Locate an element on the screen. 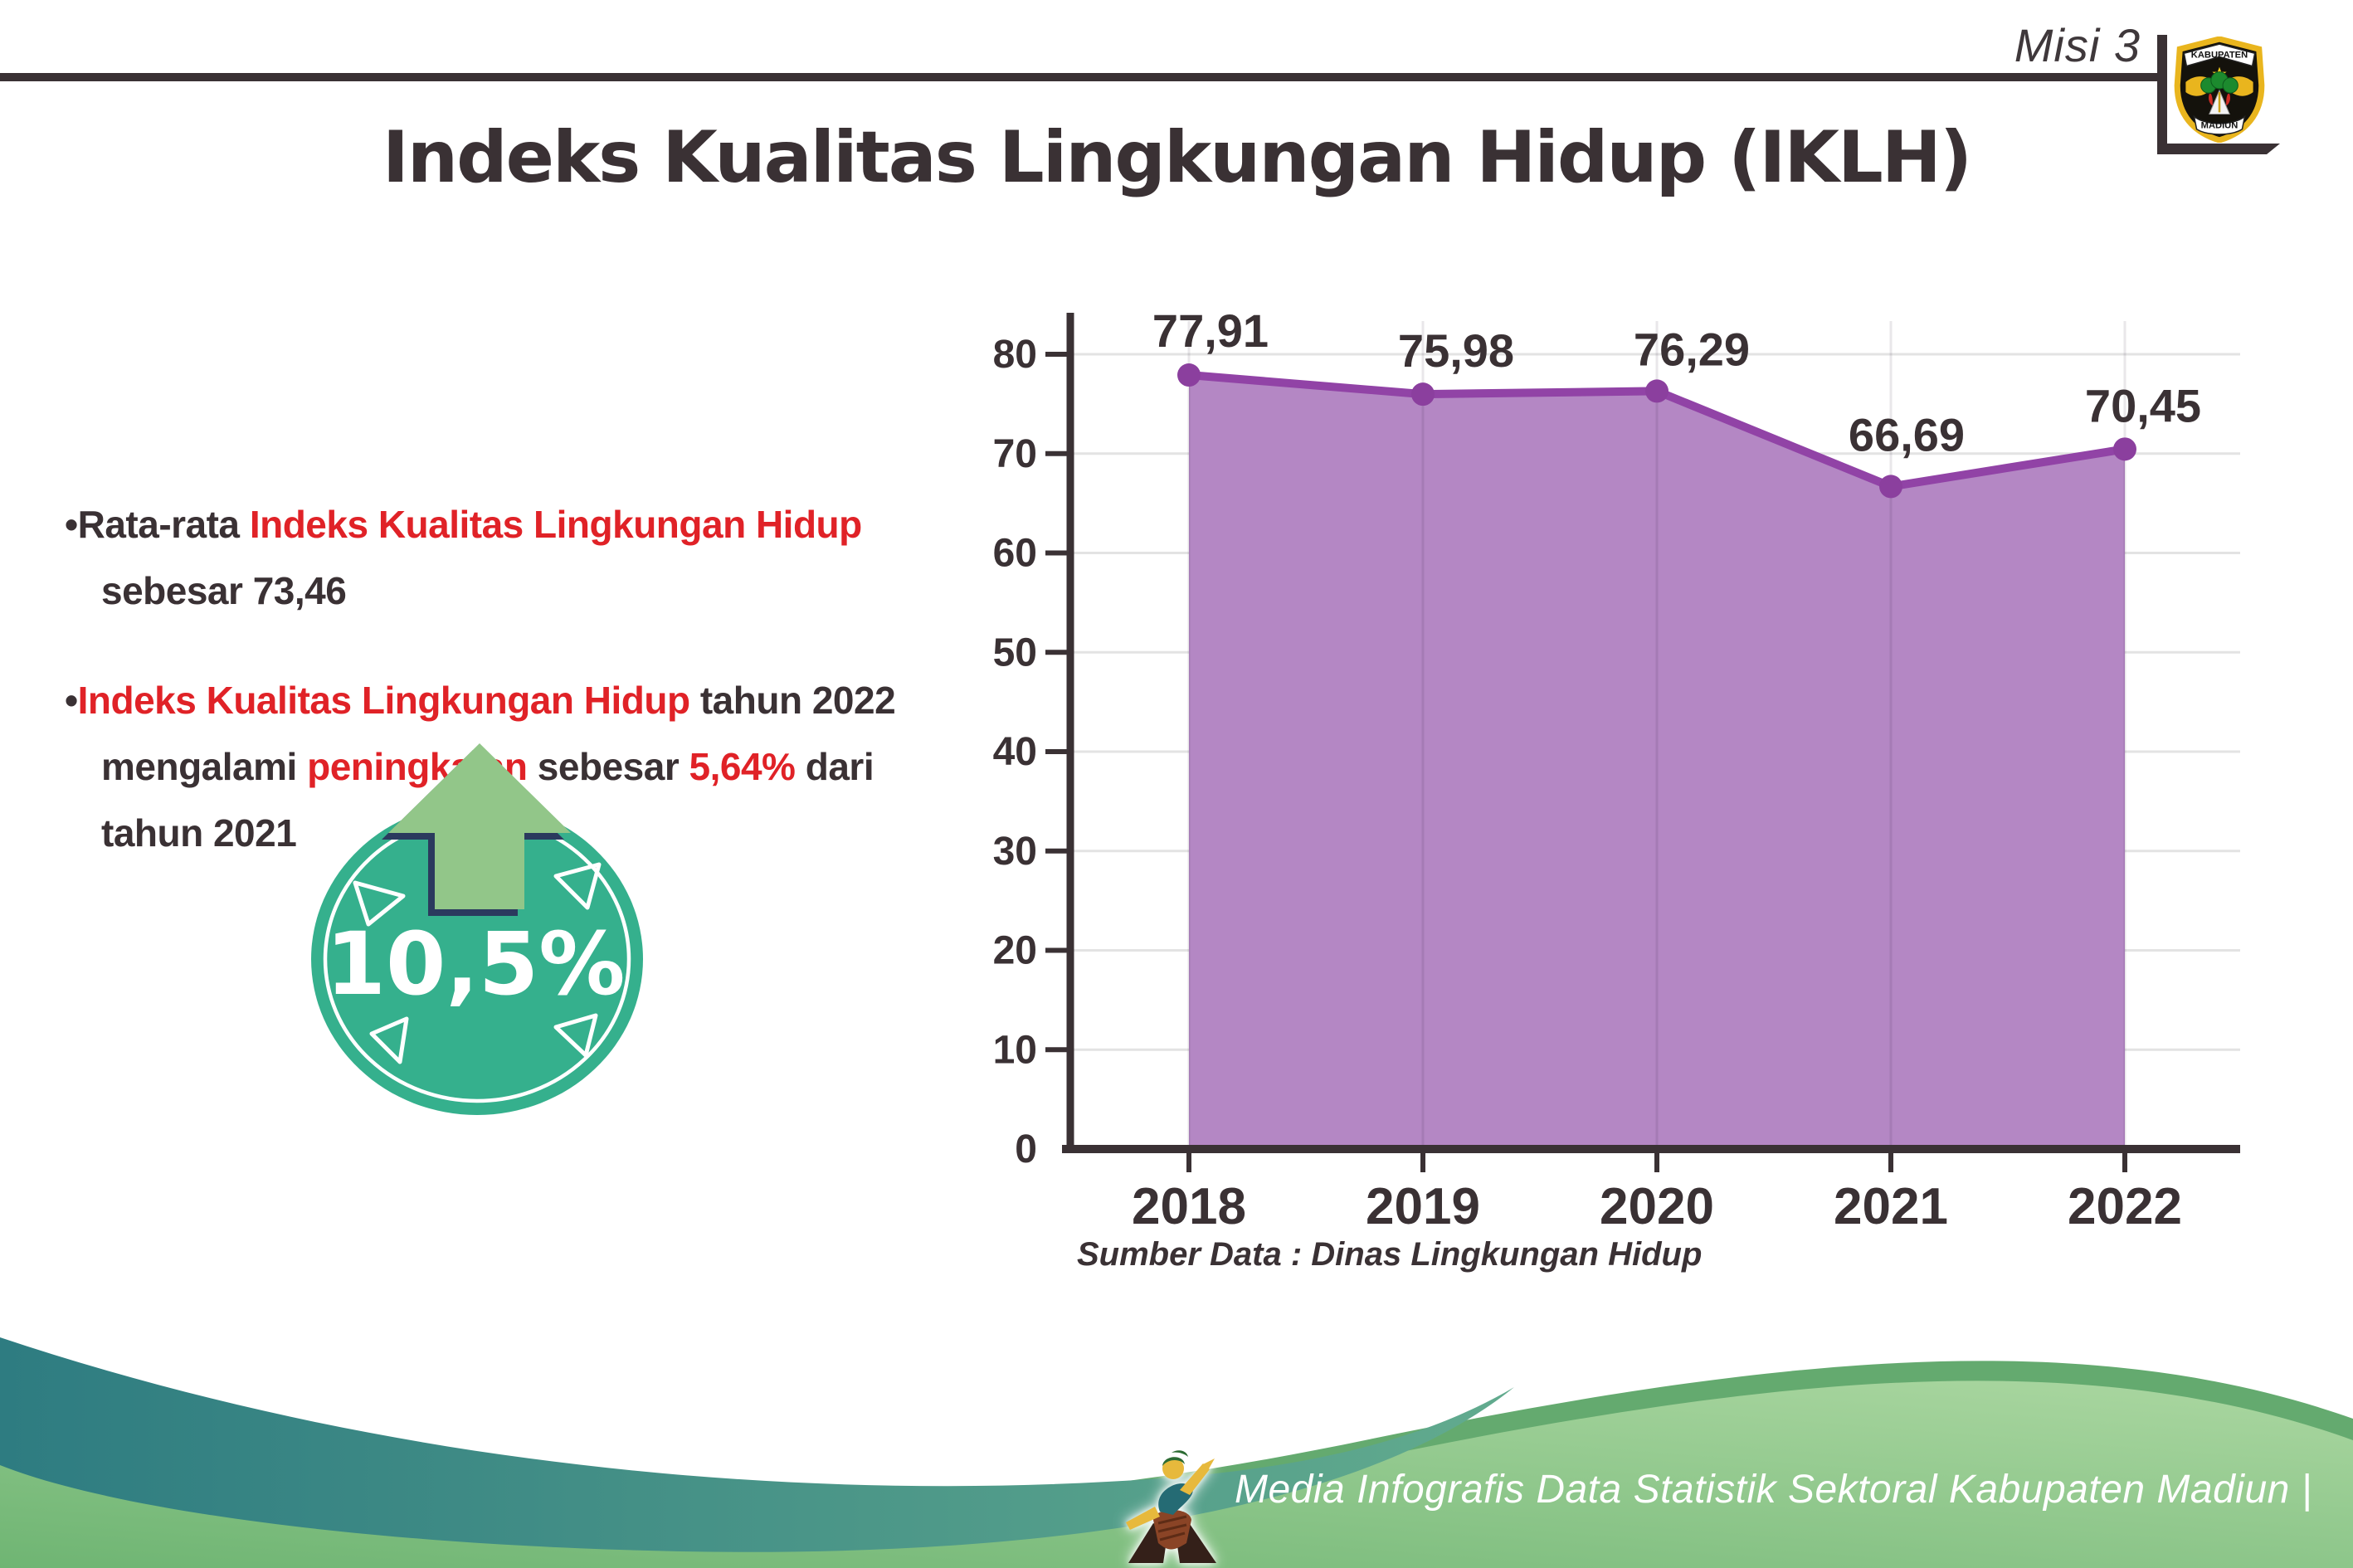 The width and height of the screenshot is (2353, 1568). x-tick-label: 2020 is located at coordinates (1657, 1206).